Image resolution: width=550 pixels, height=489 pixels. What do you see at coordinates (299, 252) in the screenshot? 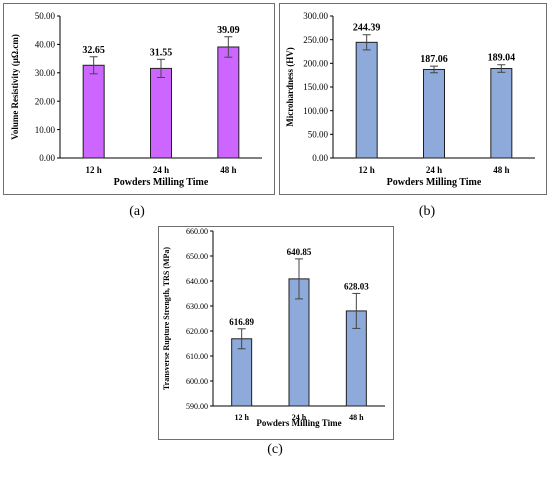
I see `data-label: 640.85` at bounding box center [299, 252].